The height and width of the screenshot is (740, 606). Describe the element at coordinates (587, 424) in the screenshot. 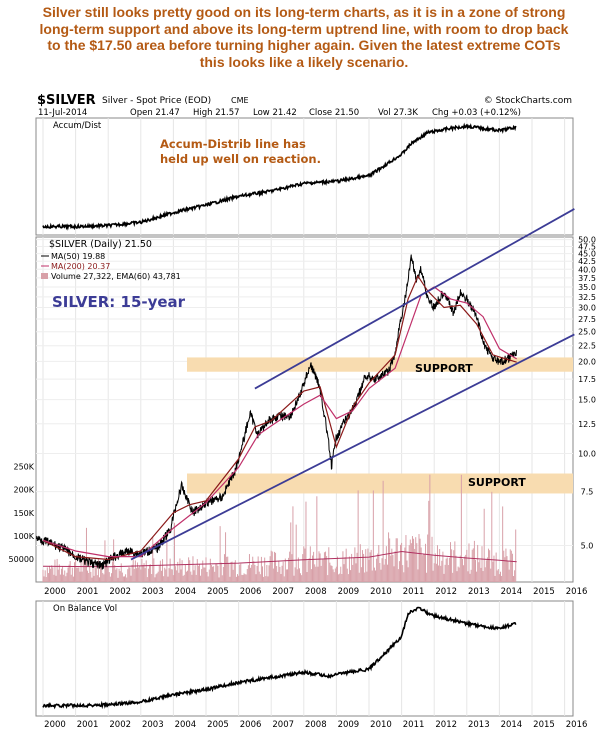

I see `y-tick-label: 12.5` at that location.